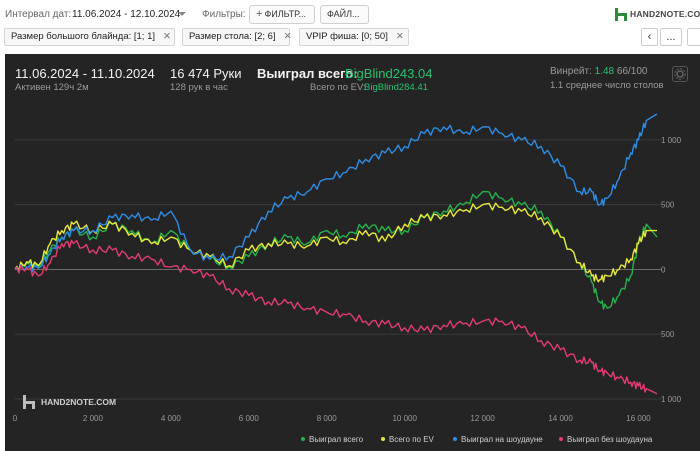 This screenshot has height=451, width=700. What do you see at coordinates (93, 418) in the screenshot?
I see `x-tick-label: 2 000` at bounding box center [93, 418].